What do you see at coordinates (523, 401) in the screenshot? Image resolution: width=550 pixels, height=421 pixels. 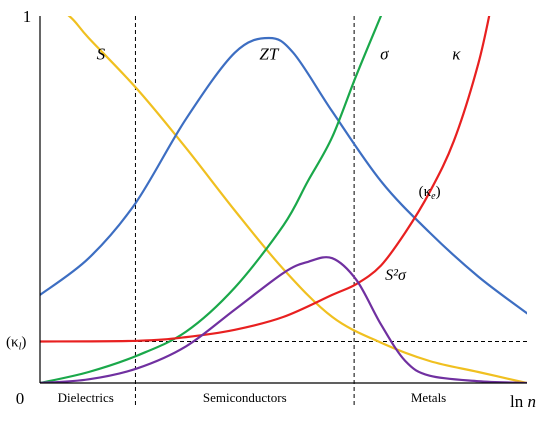 I see `x-axis-label: ln n` at bounding box center [523, 401].